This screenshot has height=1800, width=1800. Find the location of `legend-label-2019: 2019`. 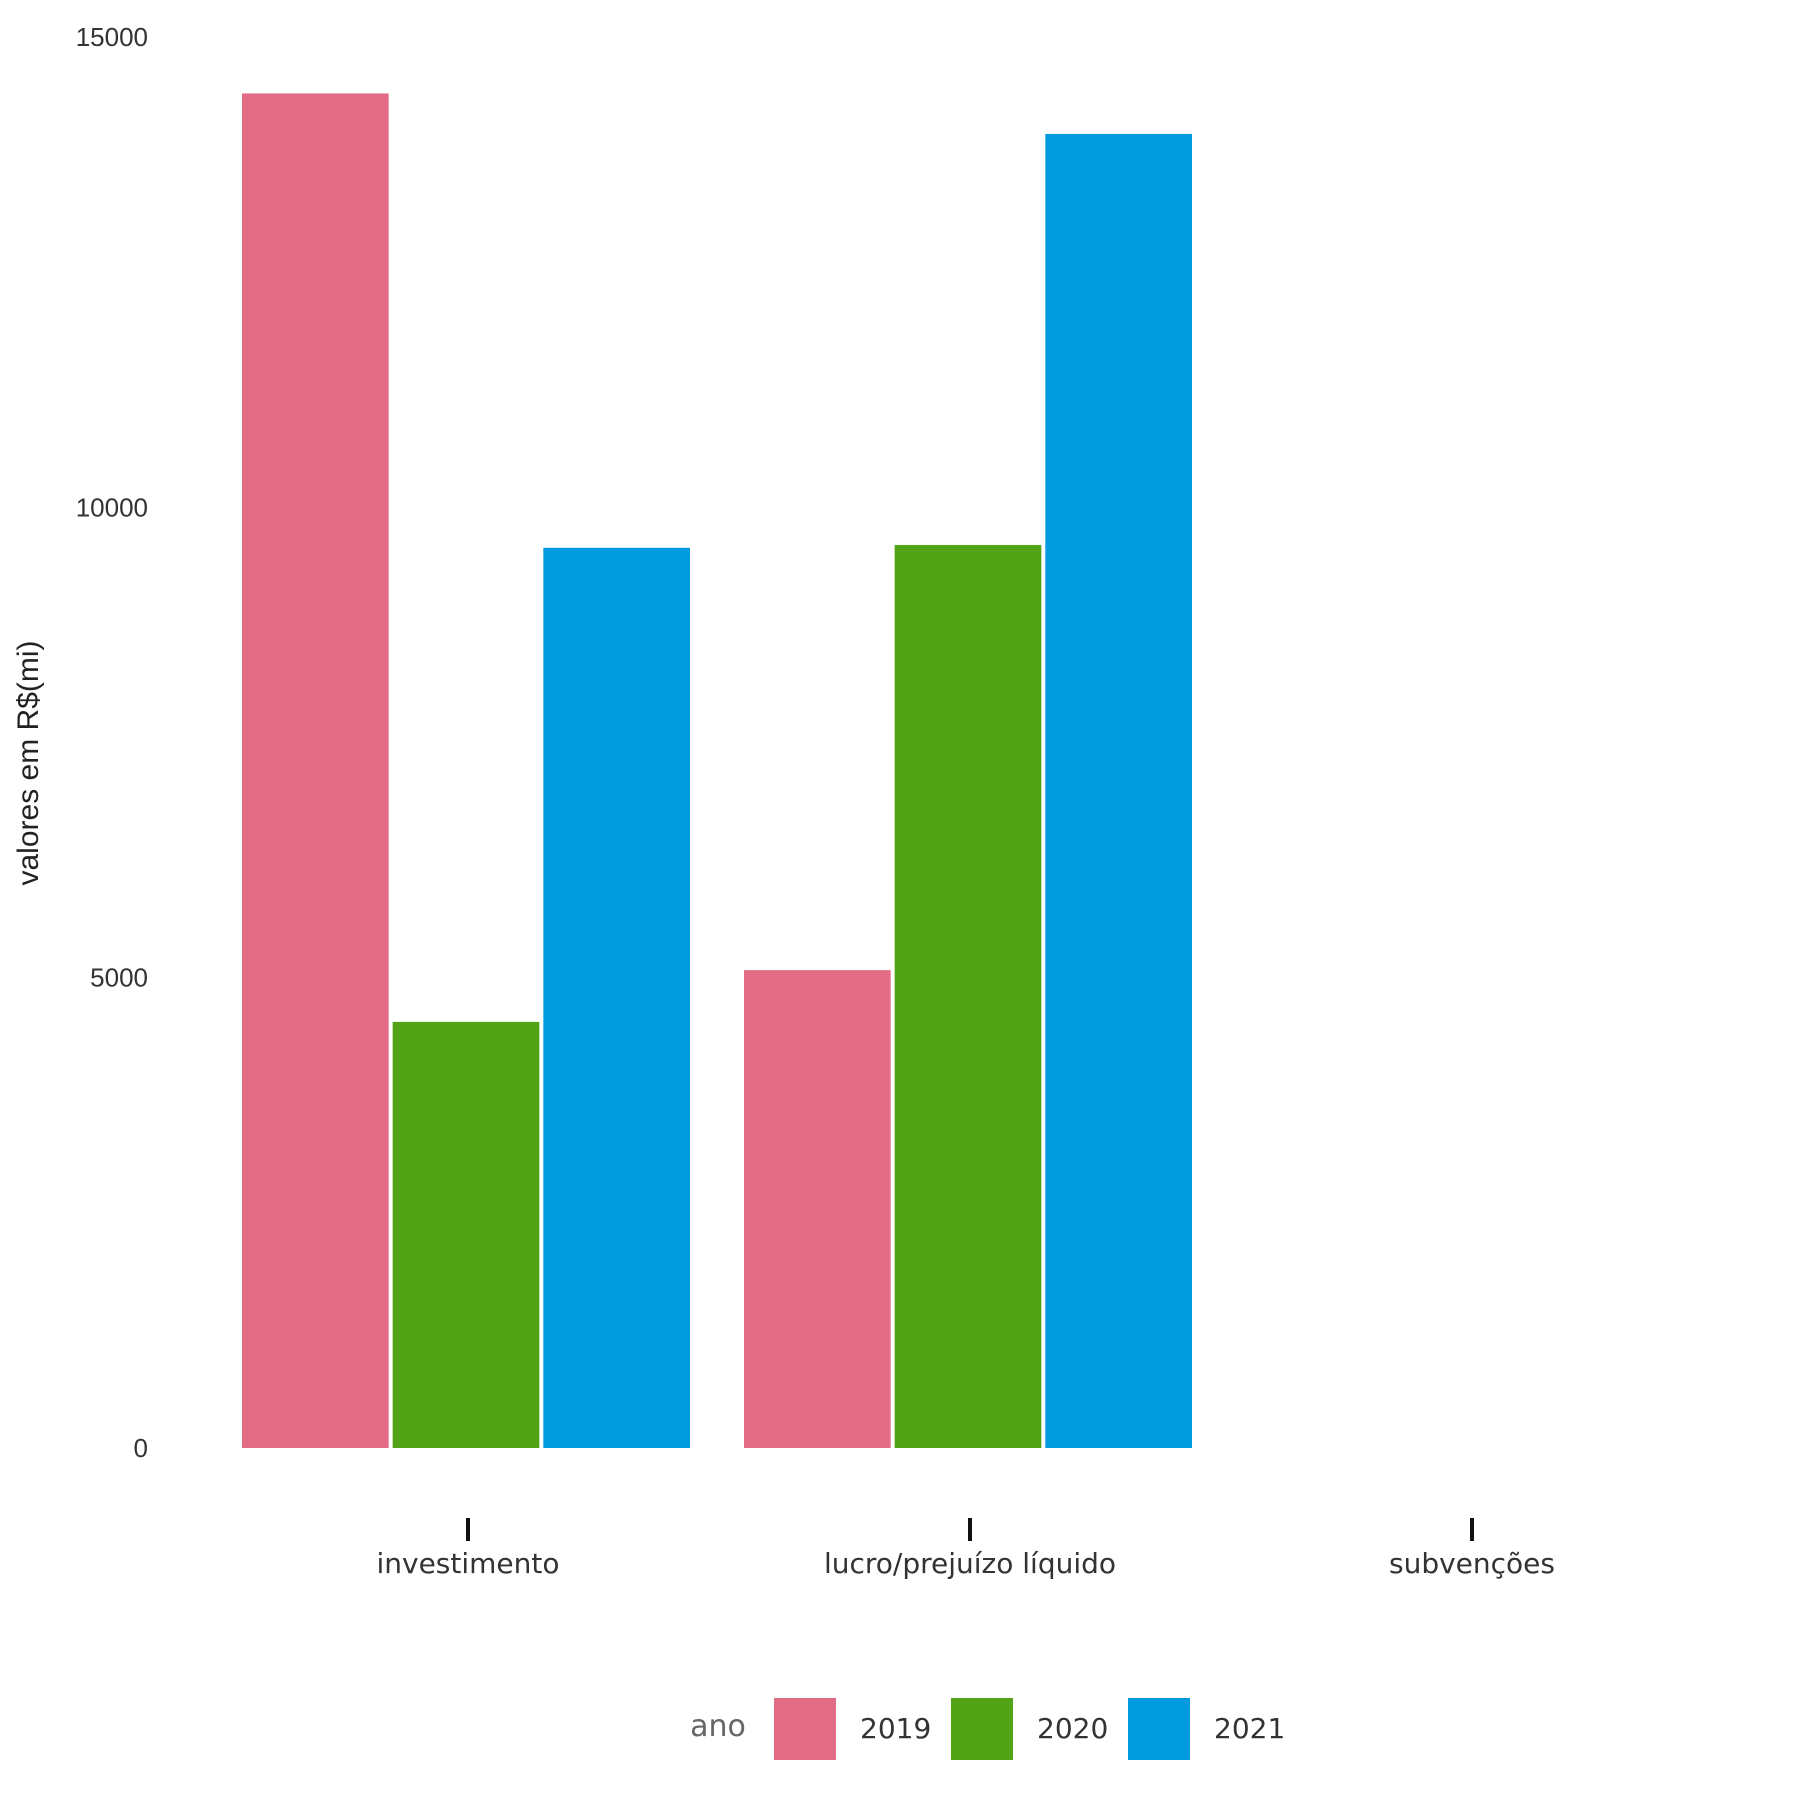

legend-label-2019: 2019 is located at coordinates (895, 1728).